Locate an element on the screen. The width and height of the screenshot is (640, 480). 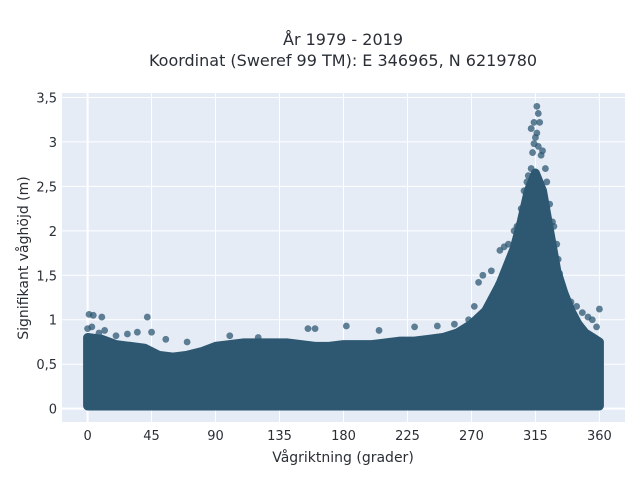
x-tick-label: 90 is located at coordinates (215, 436).